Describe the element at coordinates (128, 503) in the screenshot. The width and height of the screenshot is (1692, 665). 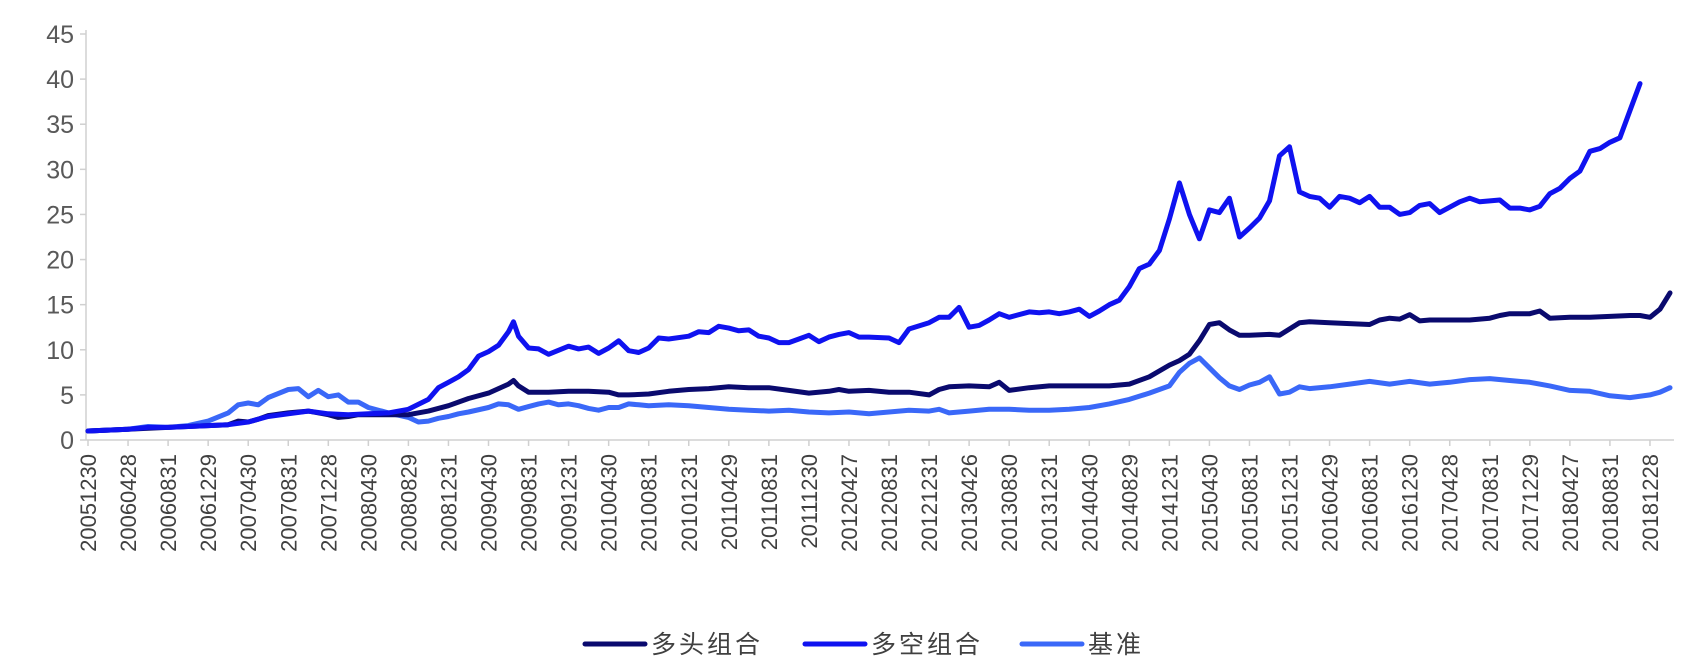
I see `x-tick-label: 20060428` at that location.